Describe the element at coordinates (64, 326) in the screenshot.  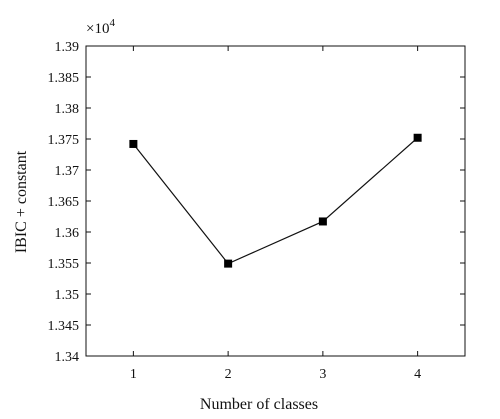
I see `y-tick-label: 1.345` at that location.